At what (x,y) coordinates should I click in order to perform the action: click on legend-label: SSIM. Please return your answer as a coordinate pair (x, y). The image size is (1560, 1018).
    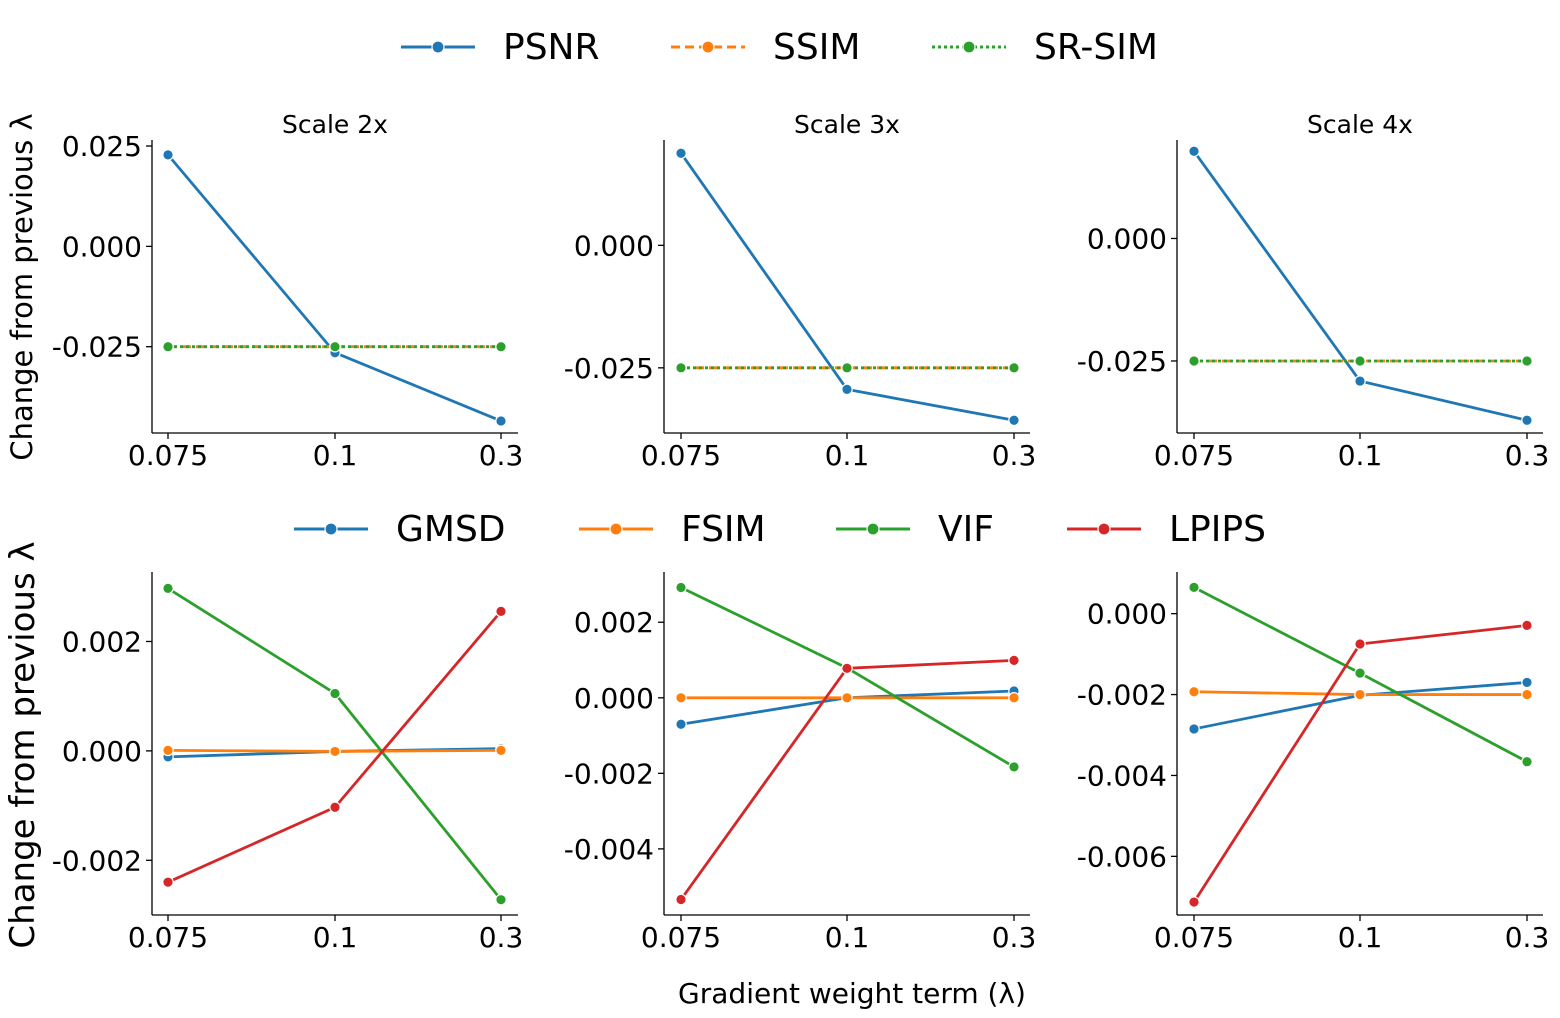
    Looking at the image, I should click on (816, 47).